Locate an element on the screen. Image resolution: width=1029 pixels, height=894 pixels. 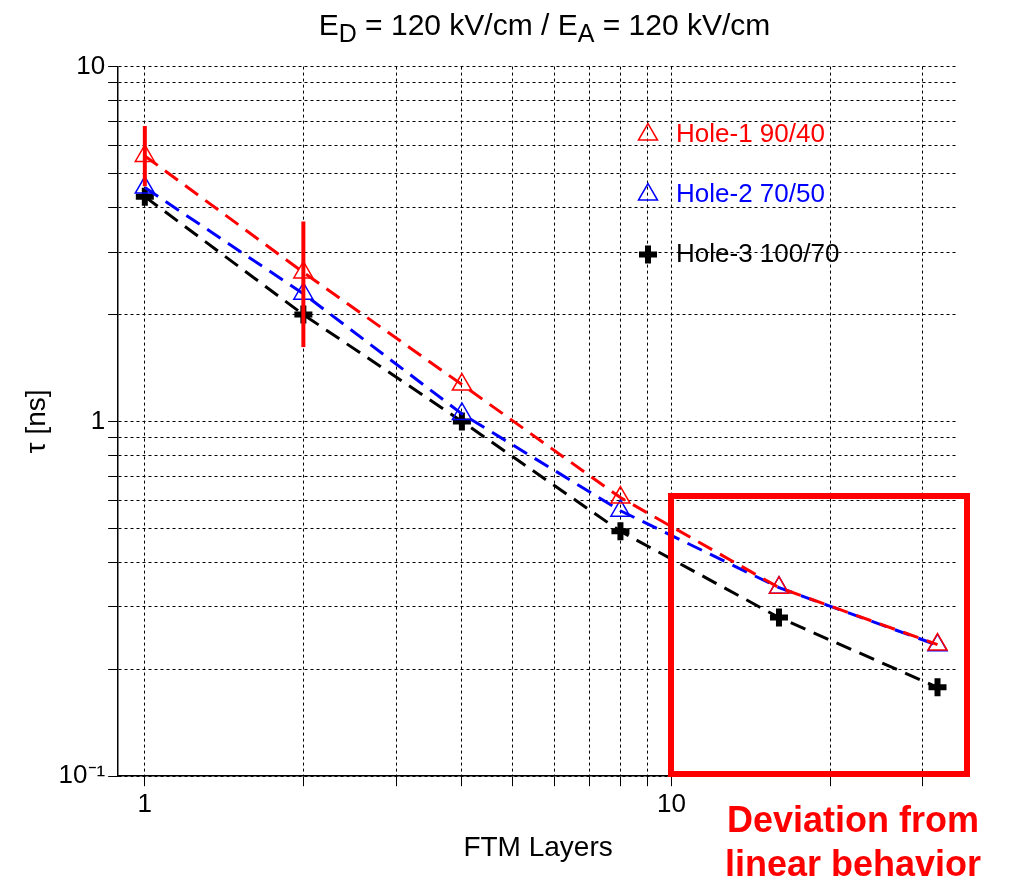
legend-label: Hole-2 70/50 is located at coordinates (750, 192).